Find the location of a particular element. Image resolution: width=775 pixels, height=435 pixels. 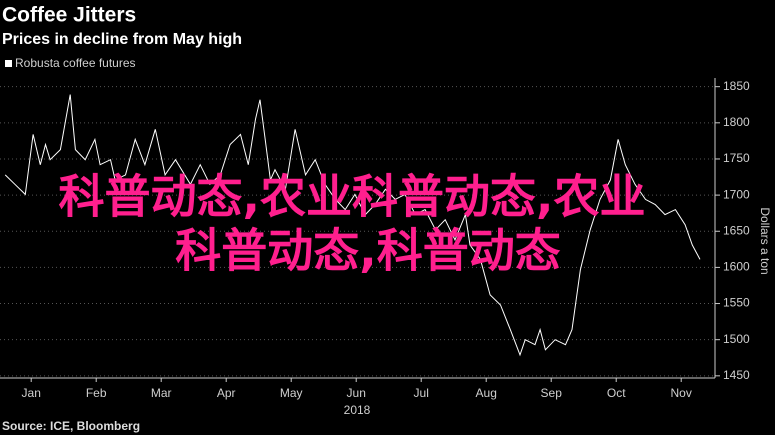

x-tick-label: Jun is located at coordinates (356, 393).